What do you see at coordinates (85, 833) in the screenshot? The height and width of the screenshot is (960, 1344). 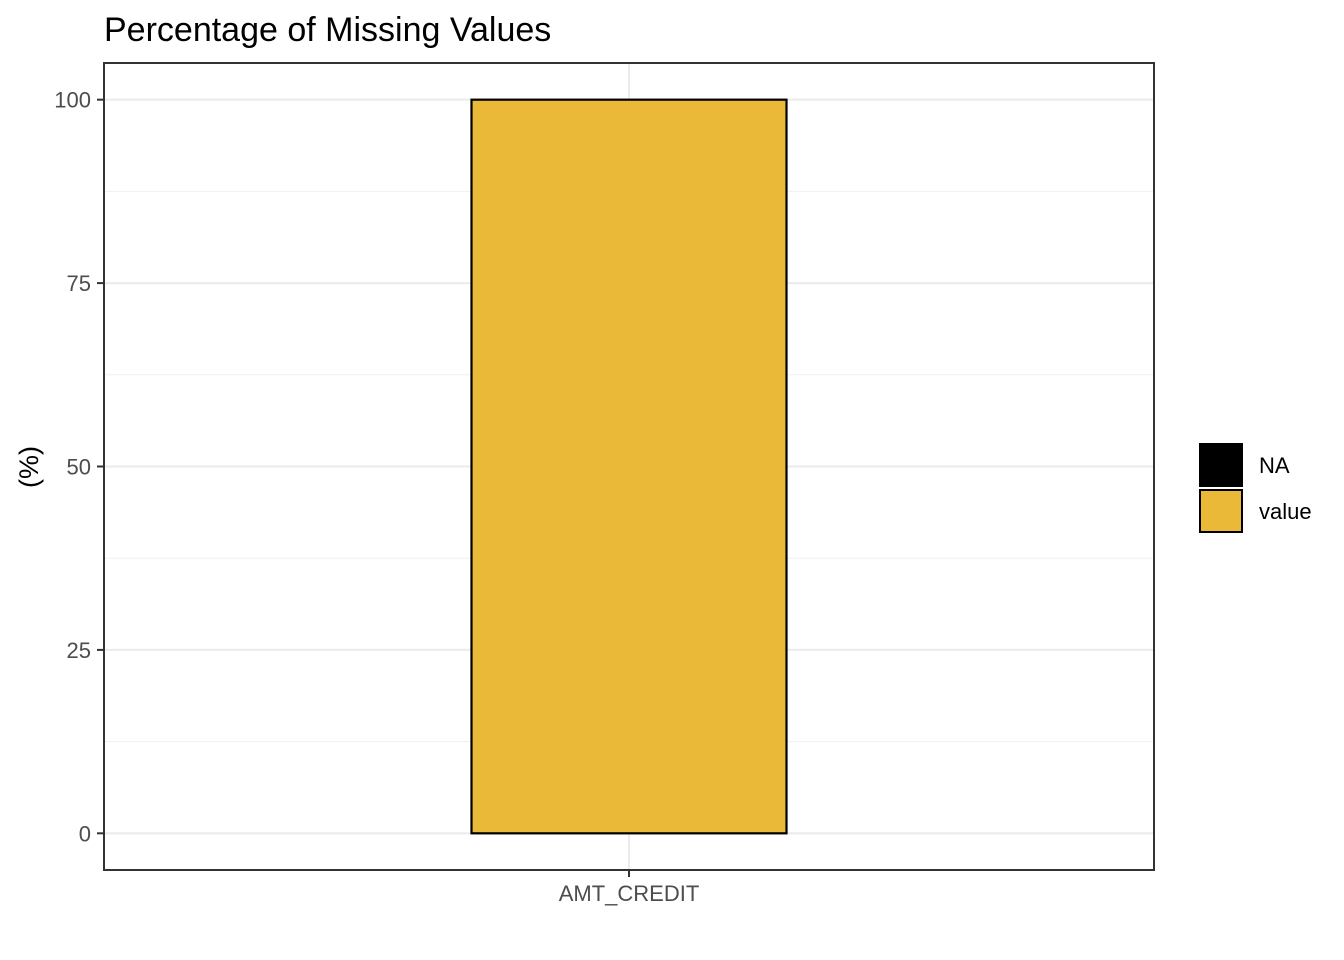 I see `y-tick-label: 0` at bounding box center [85, 833].